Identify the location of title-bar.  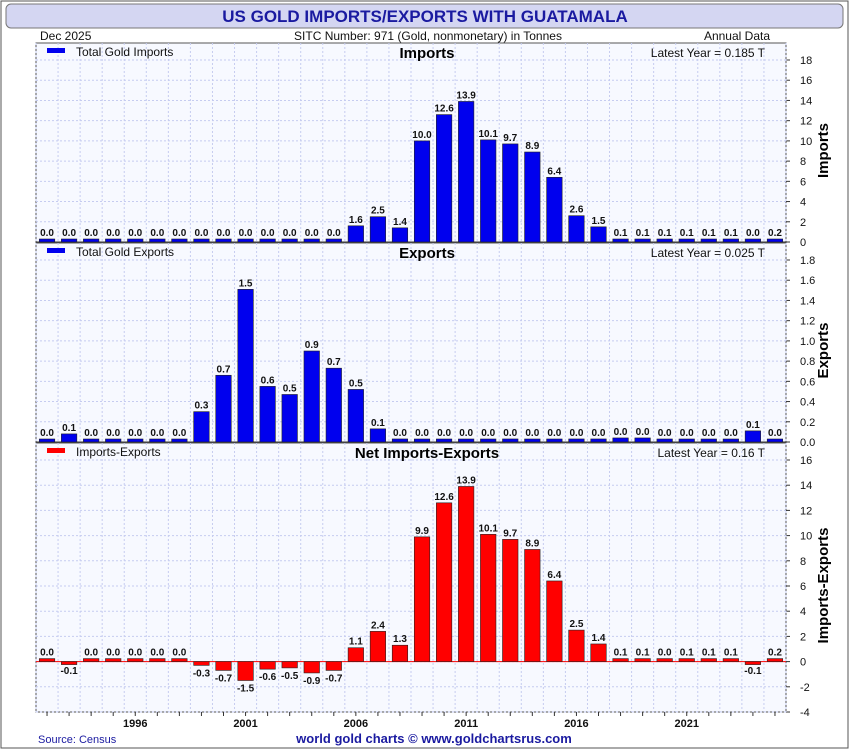
(424, 16).